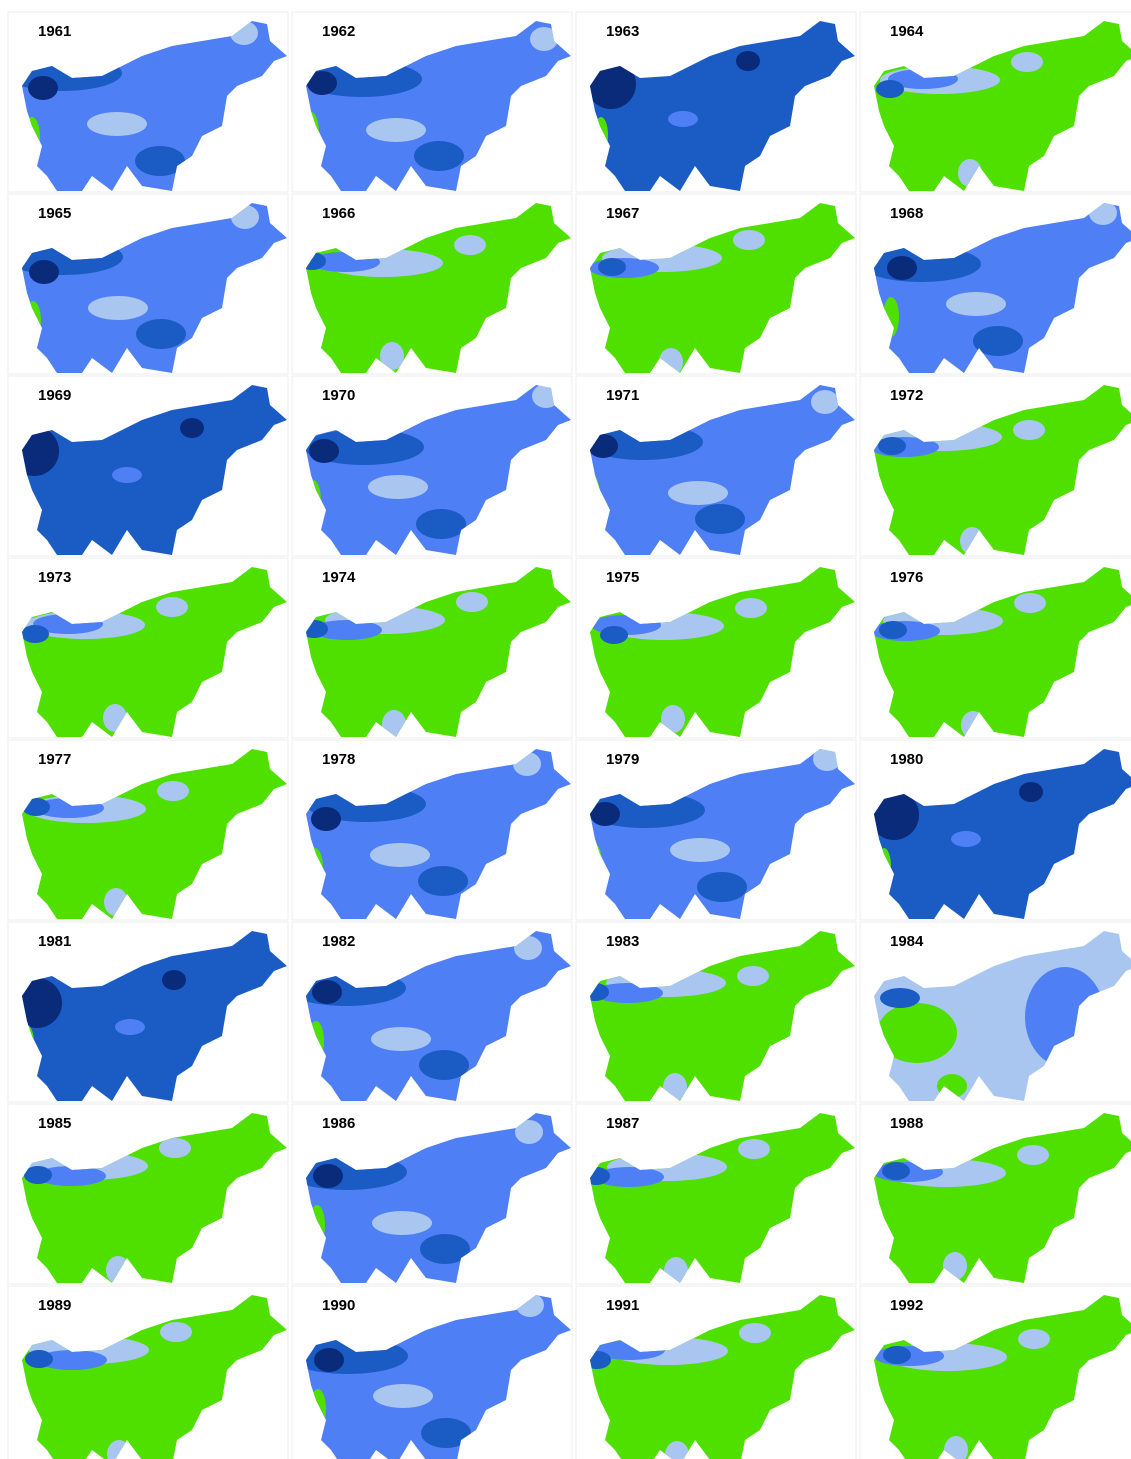  I want to click on year-label: 1986, so click(338, 1123).